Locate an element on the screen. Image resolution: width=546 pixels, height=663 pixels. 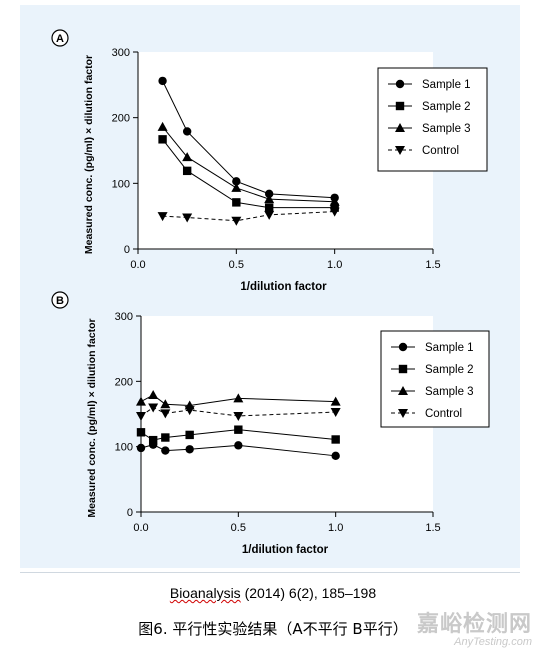
watermark-cn: 嘉峪检测网 is located at coordinates (474, 624).